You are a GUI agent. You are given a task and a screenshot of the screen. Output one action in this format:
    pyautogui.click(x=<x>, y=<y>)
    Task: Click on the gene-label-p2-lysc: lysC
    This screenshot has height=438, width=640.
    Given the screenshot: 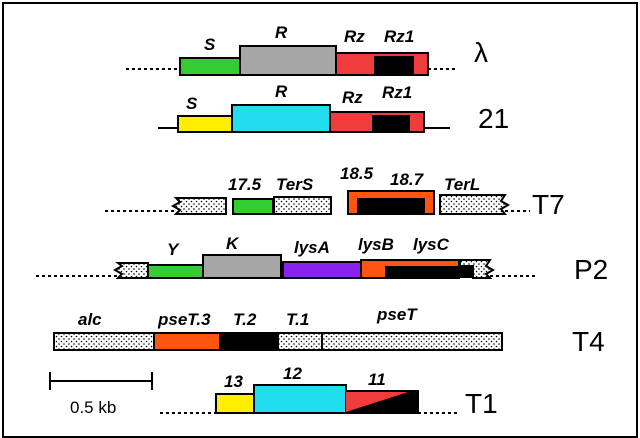 What is the action you would take?
    pyautogui.click(x=431, y=244)
    